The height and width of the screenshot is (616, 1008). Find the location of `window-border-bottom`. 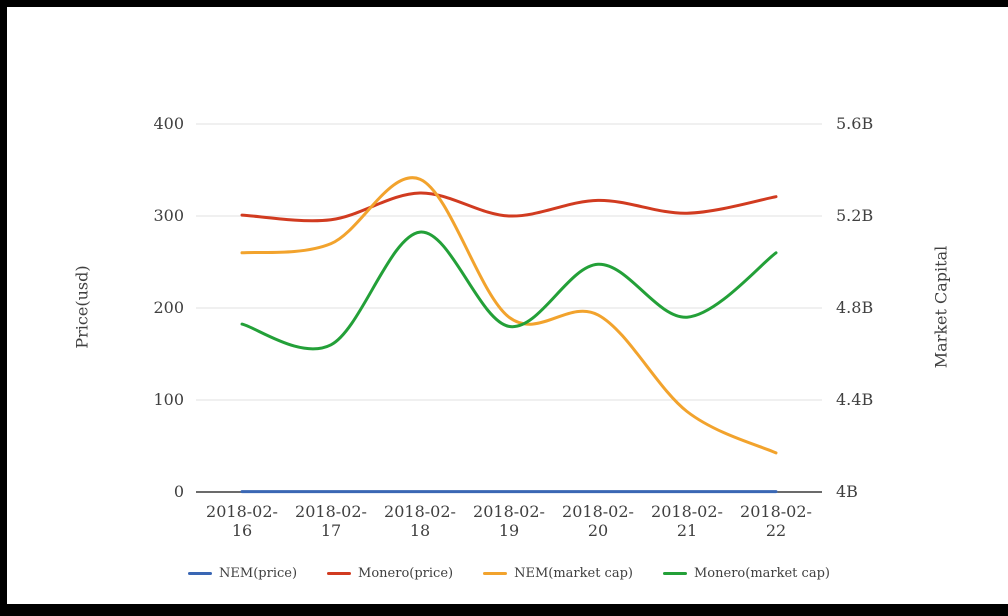

window-border-bottom is located at coordinates (504, 610).